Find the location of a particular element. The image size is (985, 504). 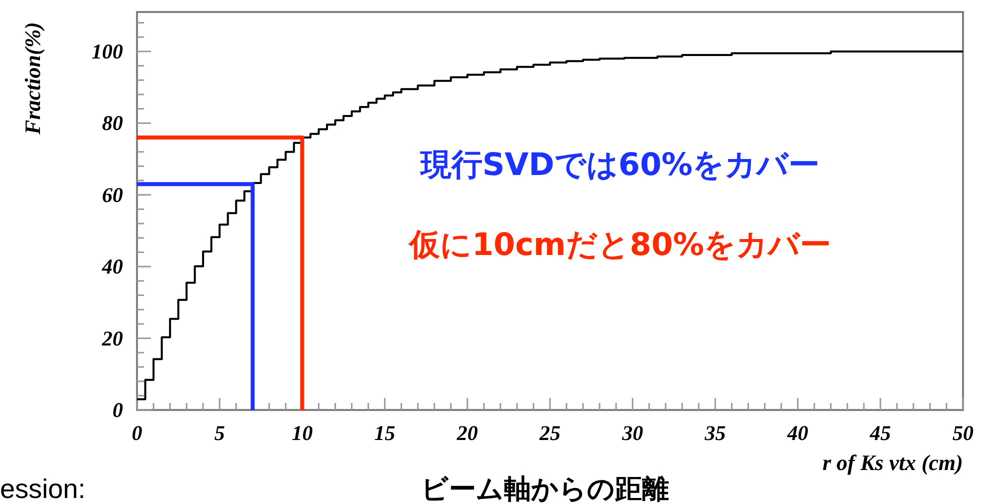

text: ビーム軸からの距離 is located at coordinates (545, 489).